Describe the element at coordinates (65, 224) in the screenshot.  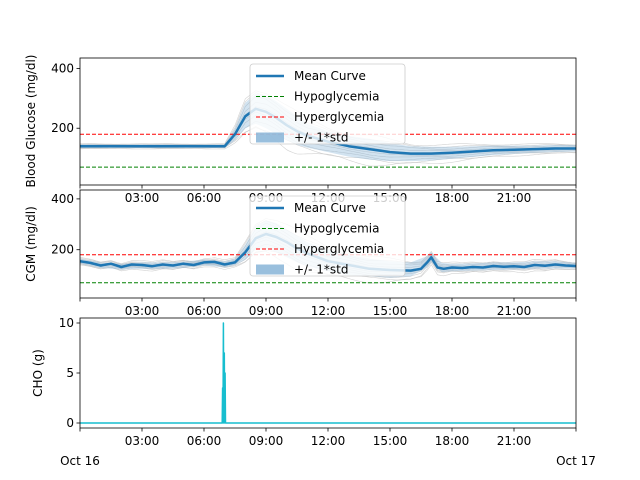
I see `cgm-y-ticks: 200 400` at that location.